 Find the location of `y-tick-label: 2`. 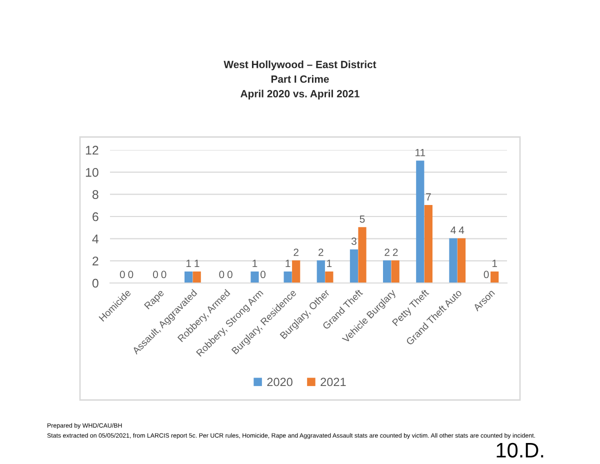

y-tick-label: 2 is located at coordinates (95, 261).